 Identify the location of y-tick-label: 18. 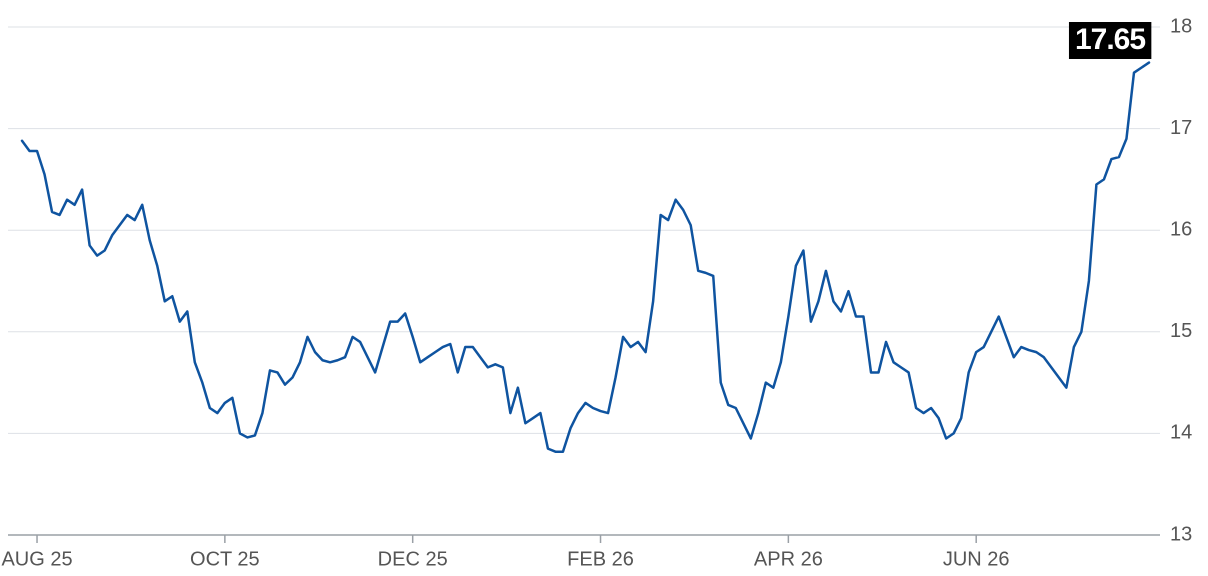
(1181, 26).